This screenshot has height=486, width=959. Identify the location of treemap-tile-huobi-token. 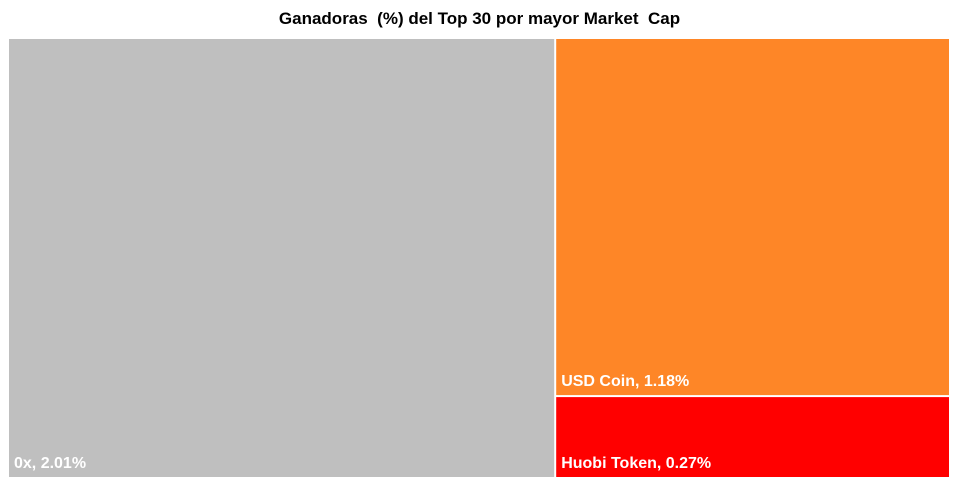
(752, 437).